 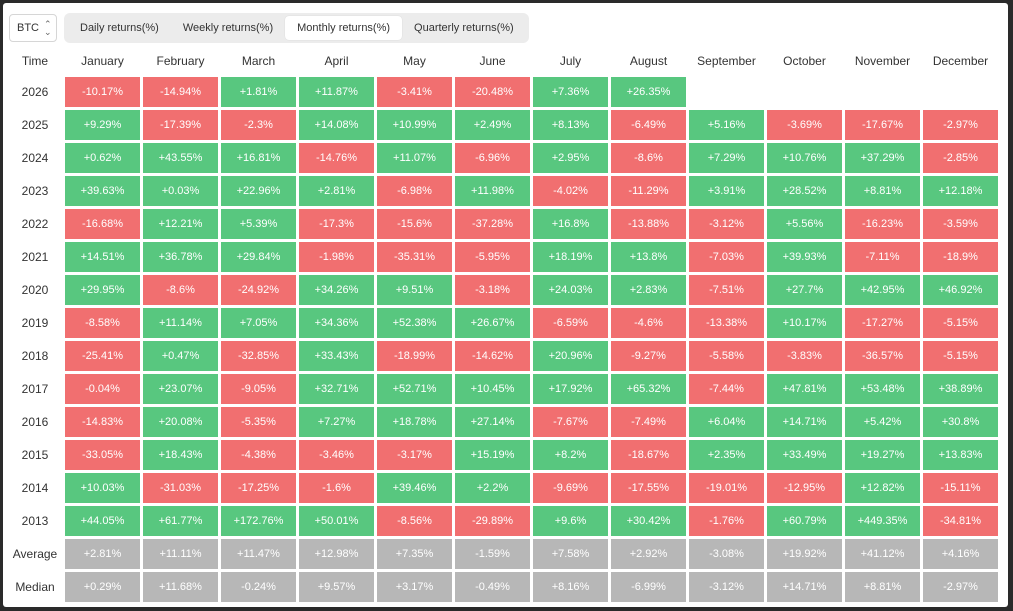 I want to click on return-cell: -17.67%, so click(x=882, y=125).